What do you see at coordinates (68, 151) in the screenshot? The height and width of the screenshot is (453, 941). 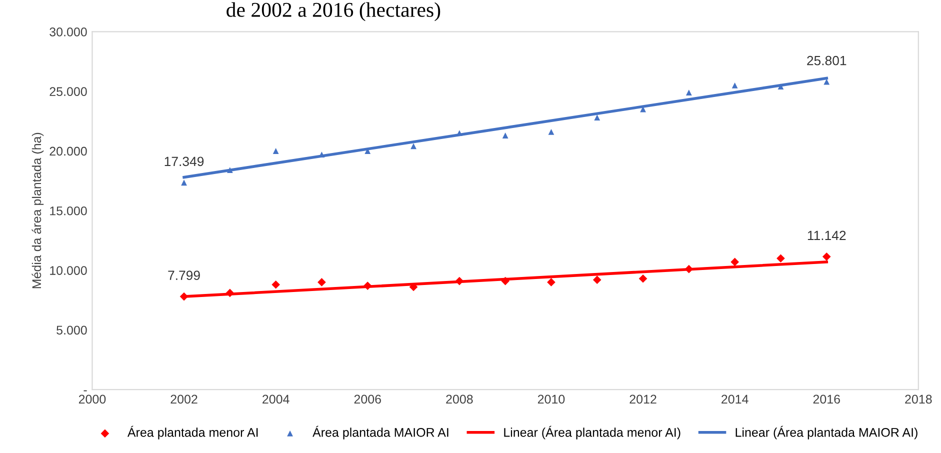 I see `y-tick-label: 20.000` at bounding box center [68, 151].